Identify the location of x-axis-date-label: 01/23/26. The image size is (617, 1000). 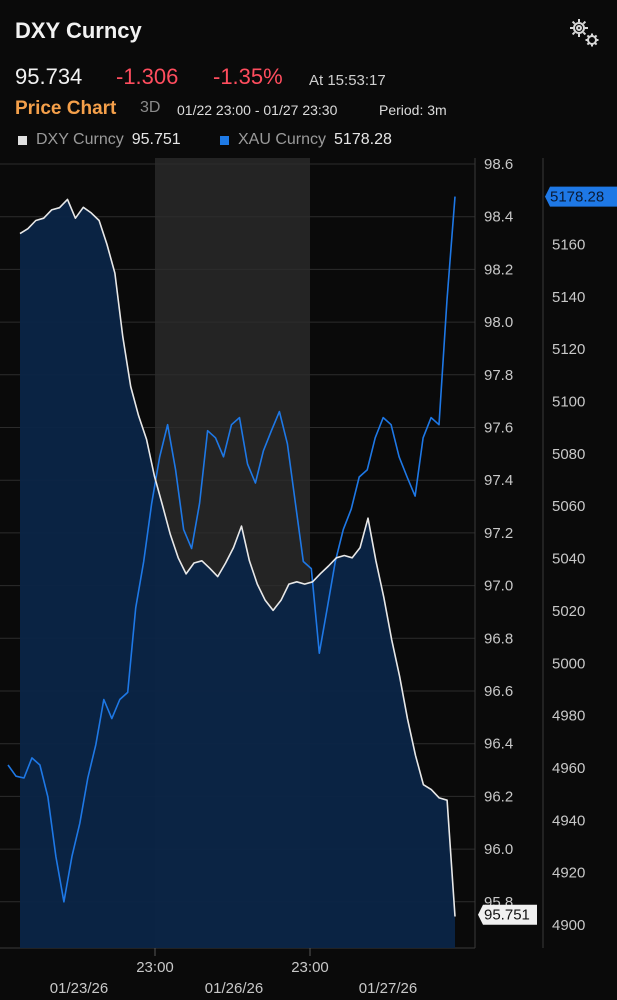
(79, 988).